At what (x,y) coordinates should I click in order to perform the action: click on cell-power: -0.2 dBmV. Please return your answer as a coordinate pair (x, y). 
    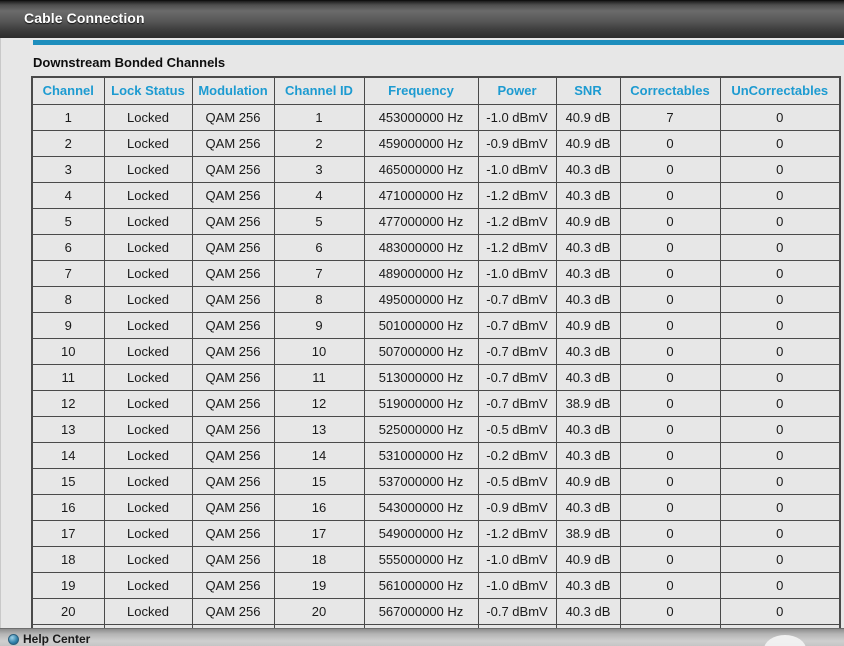
    Looking at the image, I should click on (517, 455).